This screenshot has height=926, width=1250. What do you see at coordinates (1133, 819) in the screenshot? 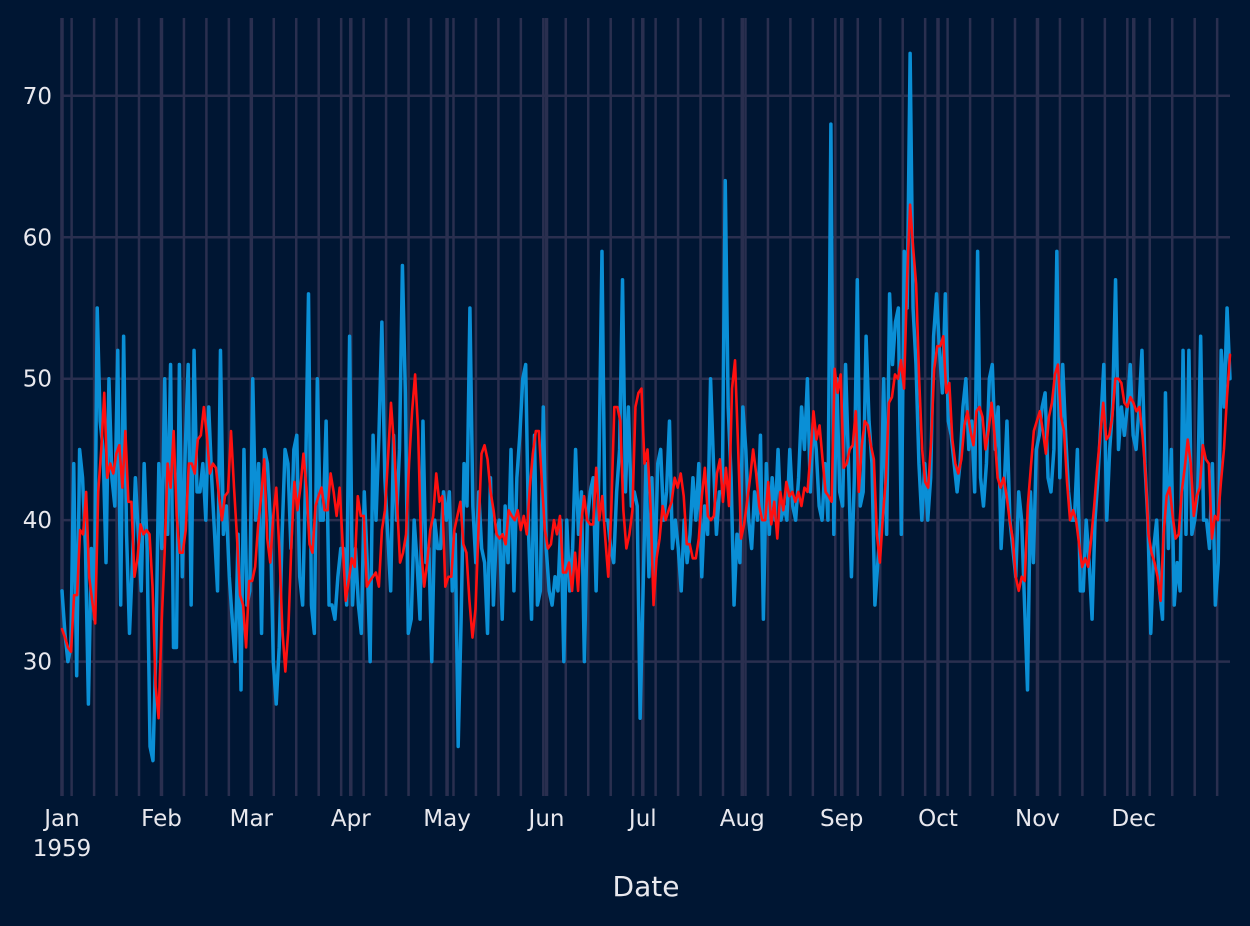
I see `x-tick-label: Dec` at bounding box center [1133, 819].